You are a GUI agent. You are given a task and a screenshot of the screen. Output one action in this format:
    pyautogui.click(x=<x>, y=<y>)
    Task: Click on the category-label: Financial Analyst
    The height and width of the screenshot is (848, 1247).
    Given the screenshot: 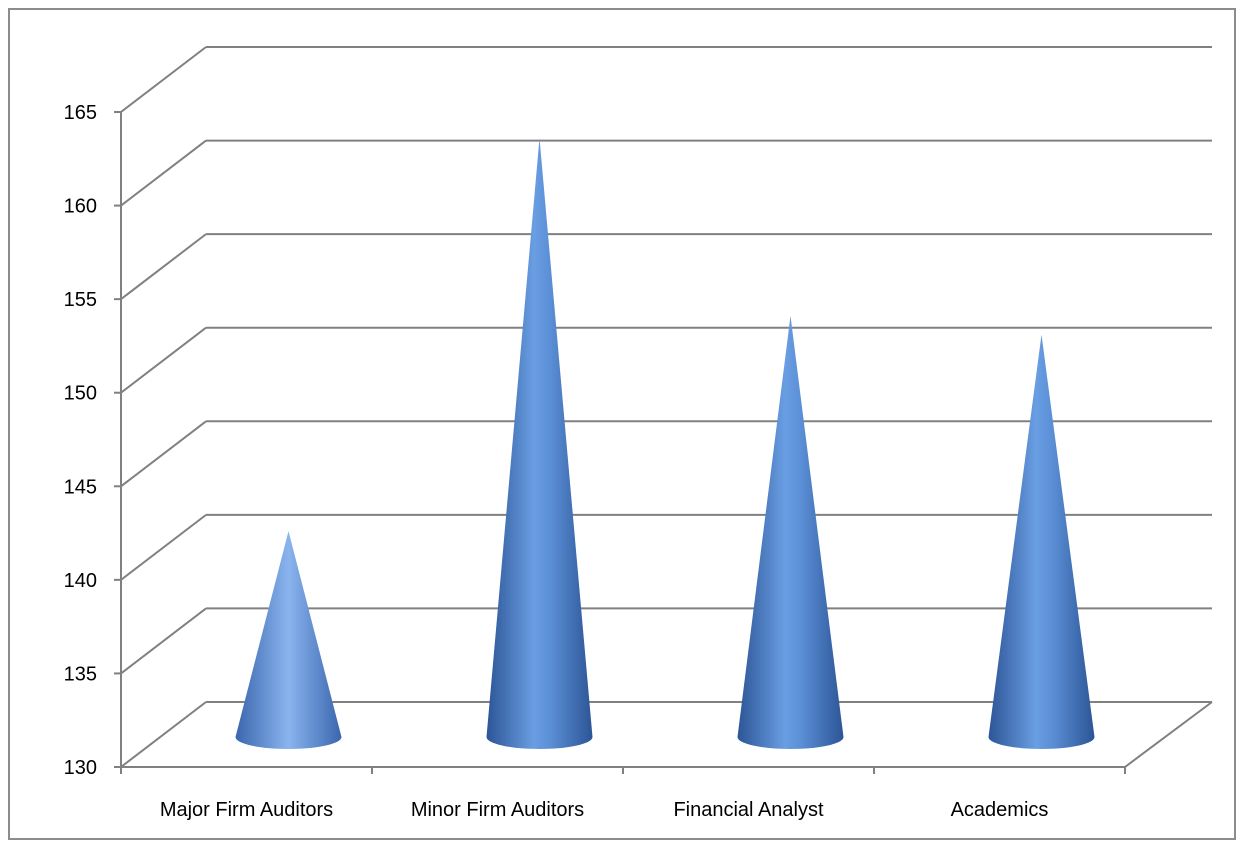 What is the action you would take?
    pyautogui.click(x=748, y=810)
    